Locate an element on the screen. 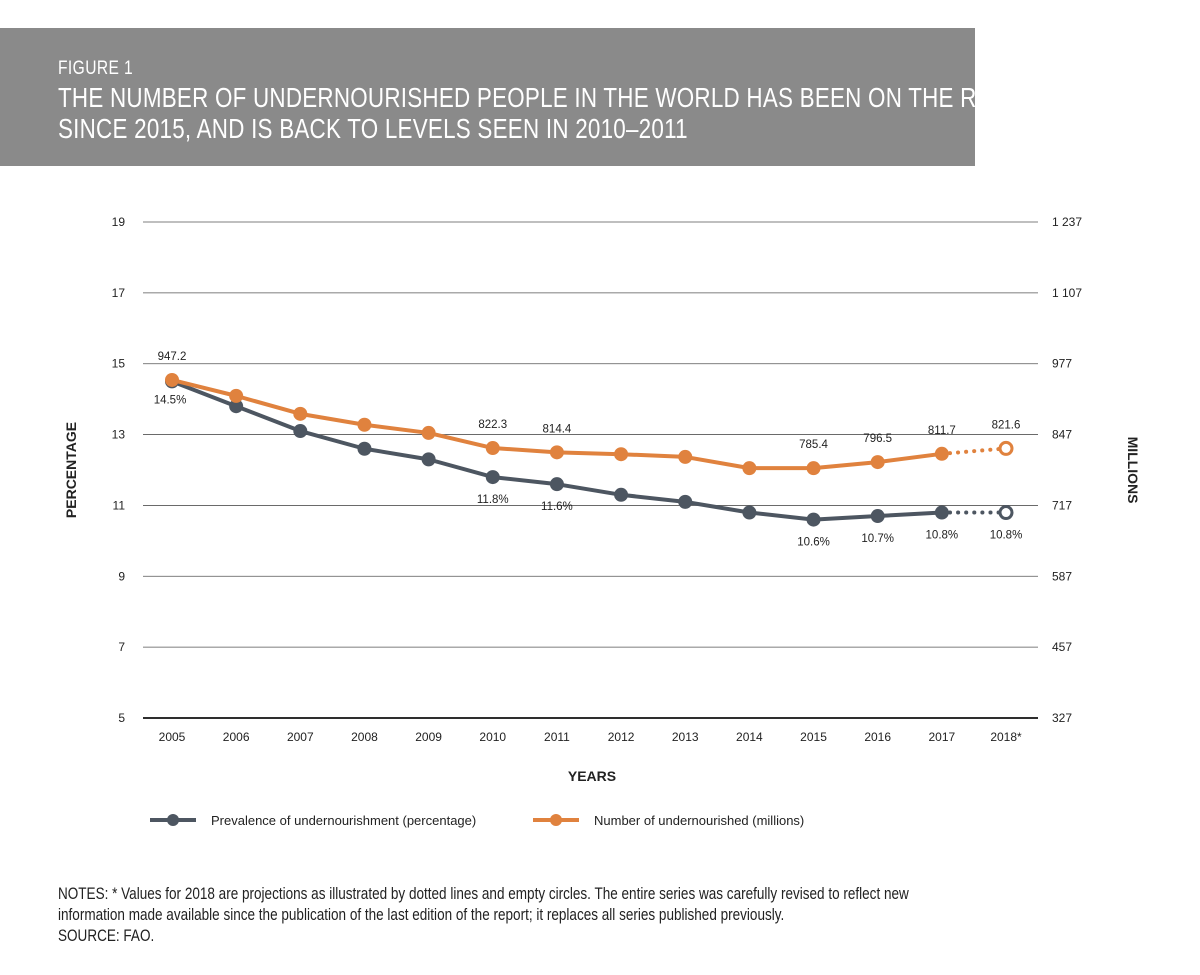  x-tick-label: 2005 is located at coordinates (172, 737).